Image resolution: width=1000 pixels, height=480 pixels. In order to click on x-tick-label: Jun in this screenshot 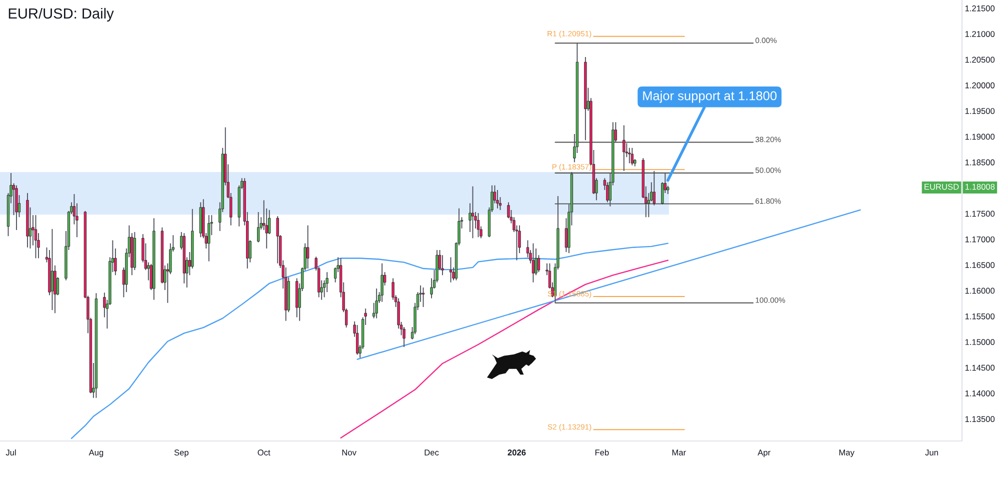, I will do `click(931, 453)`.